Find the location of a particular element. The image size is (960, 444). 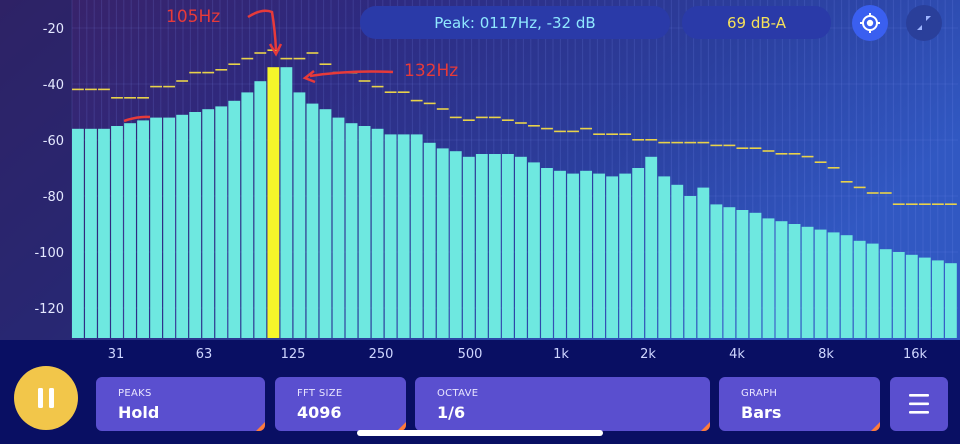

pause-button is located at coordinates (46, 398).